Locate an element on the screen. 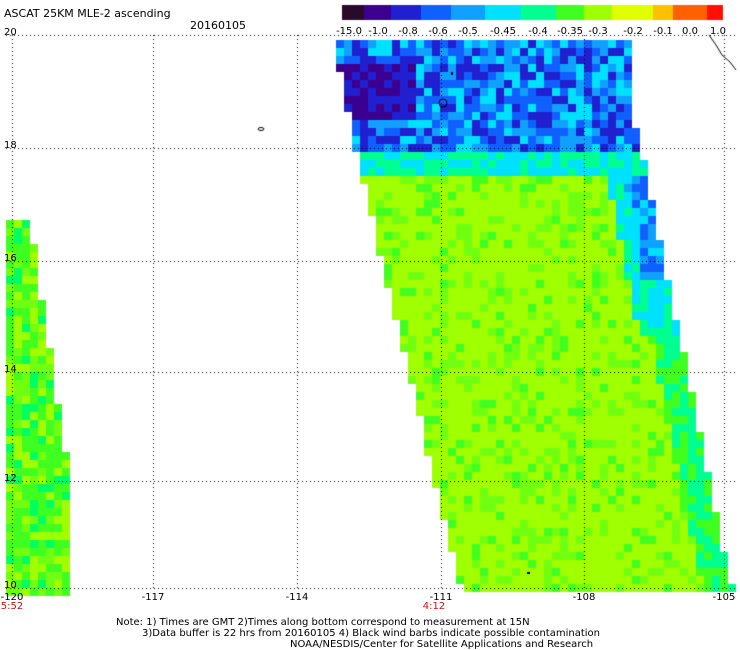  colorbar-label: -0.45 is located at coordinates (503, 31).